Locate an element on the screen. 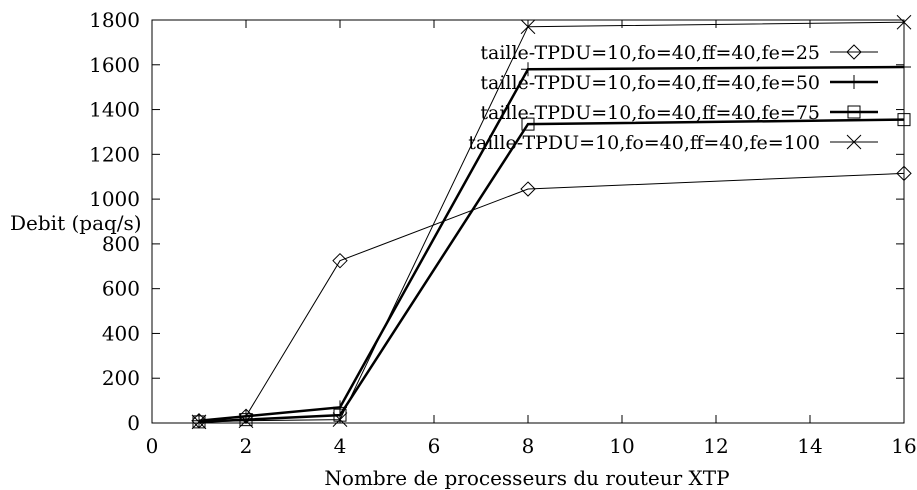 This screenshot has width=917, height=490. y-tick-label: 1200 is located at coordinates (114, 154).